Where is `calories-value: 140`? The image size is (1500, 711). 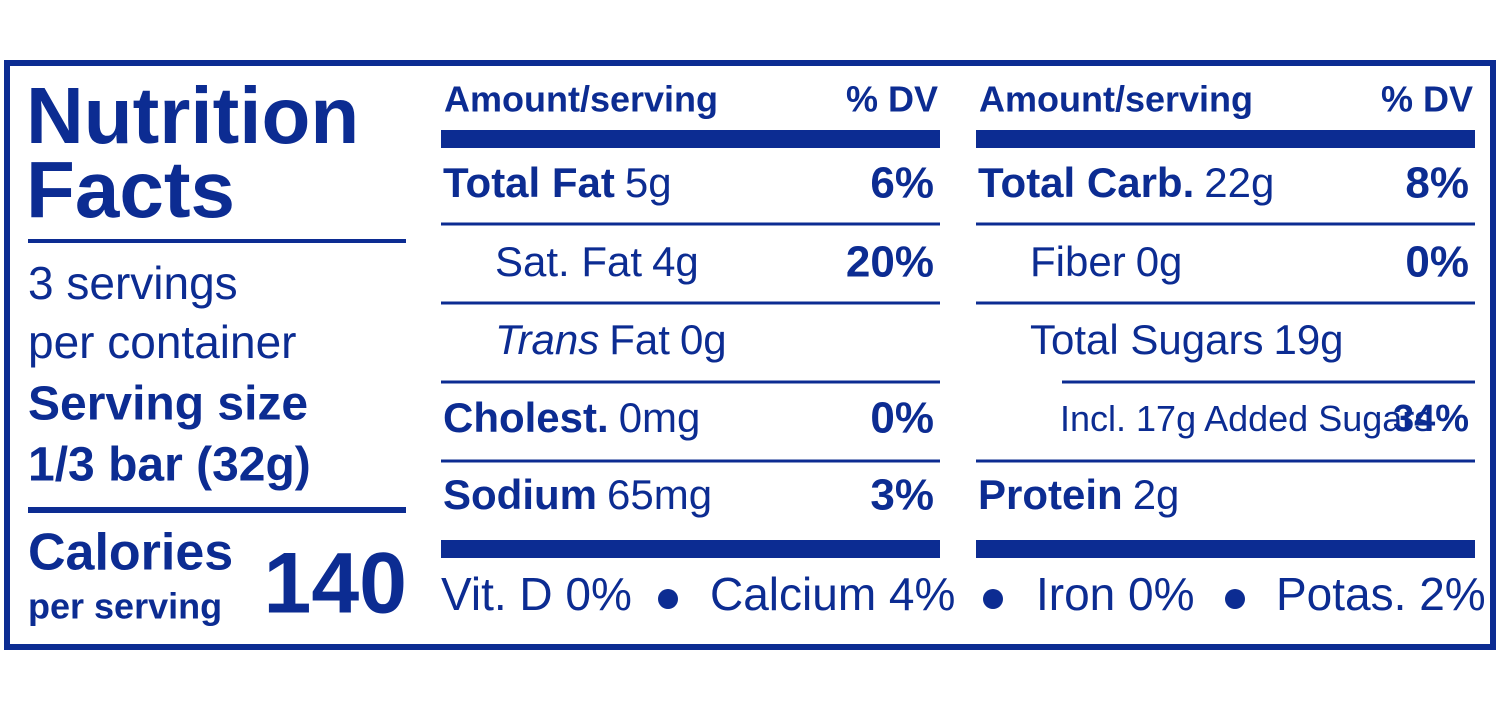
calories-value: 140 is located at coordinates (336, 584).